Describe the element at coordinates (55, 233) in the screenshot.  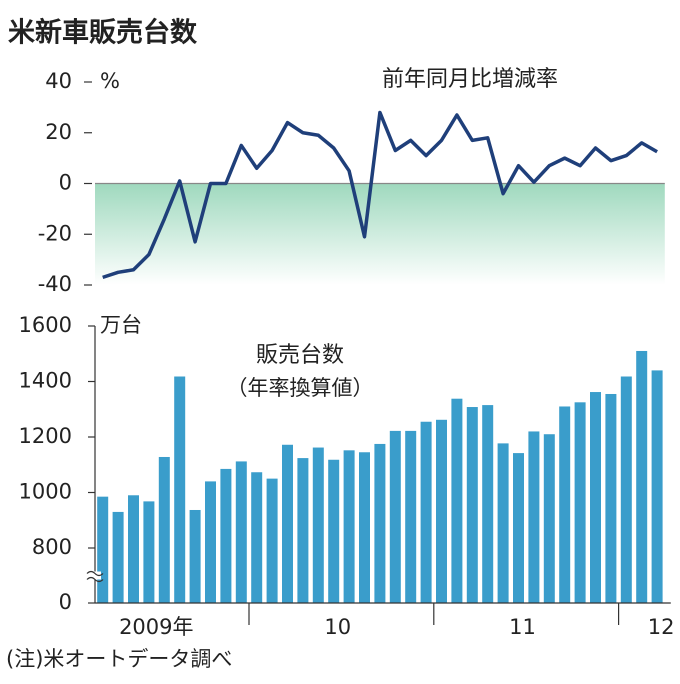
I see `y-tick-label: -20` at that location.